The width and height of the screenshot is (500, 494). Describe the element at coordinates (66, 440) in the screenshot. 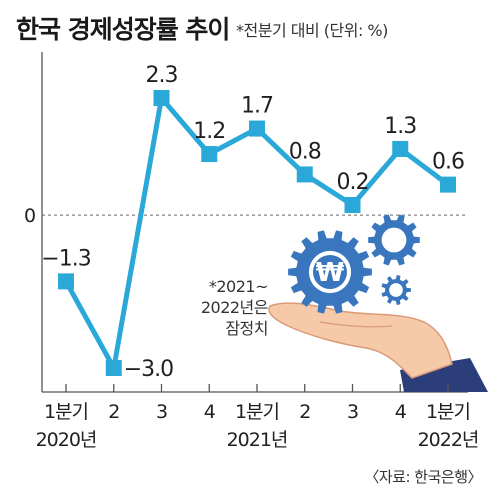

I see `x-year-label: 2020년` at that location.